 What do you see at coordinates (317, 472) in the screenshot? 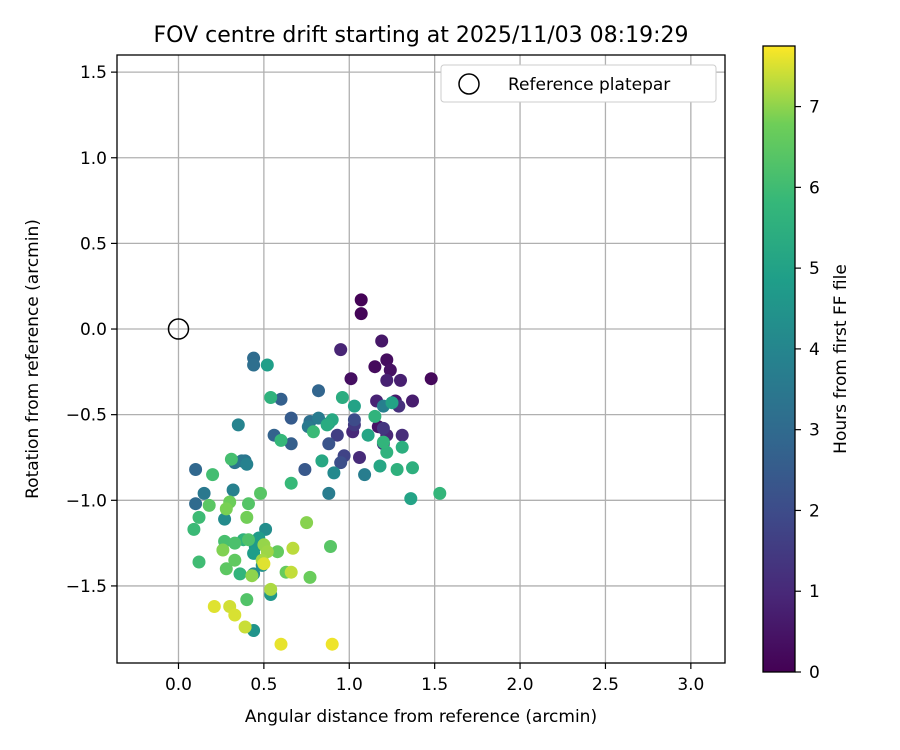
I see `scatter-points` at bounding box center [317, 472].